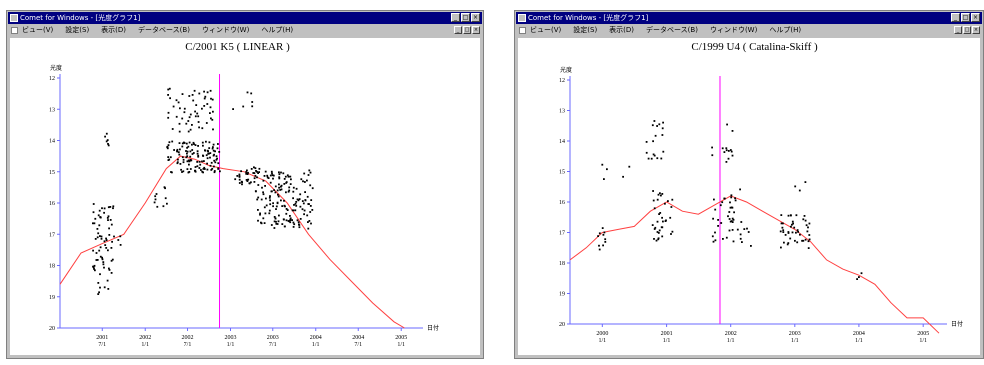 This screenshot has height=365, width=984. What do you see at coordinates (273, 345) in the screenshot?
I see `x-tick-label: 7/1` at bounding box center [273, 345].